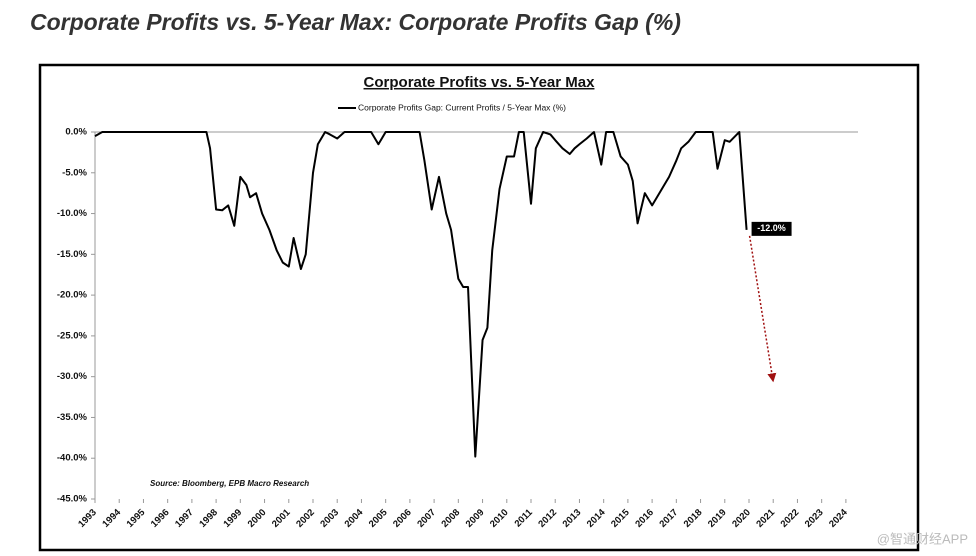 The width and height of the screenshot is (976, 556). Describe the element at coordinates (480, 82) in the screenshot. I see `chart-title: Corporate Profits vs. 5-Year Max` at that location.